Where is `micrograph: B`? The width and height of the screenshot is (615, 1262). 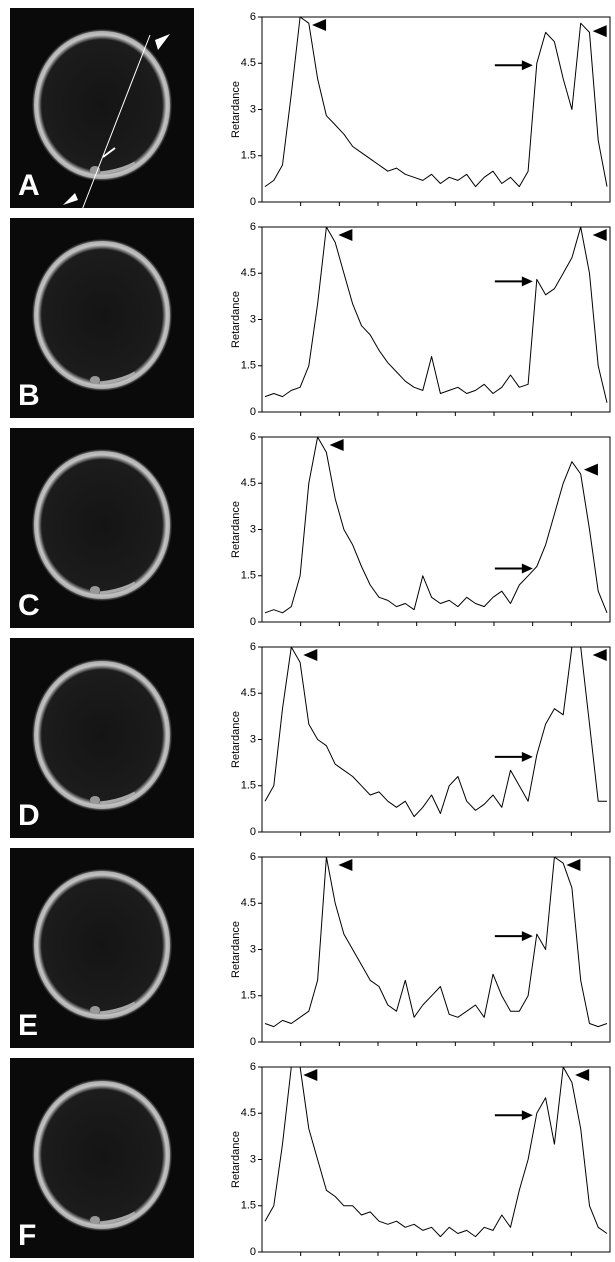
micrograph: B is located at coordinates (102, 318).